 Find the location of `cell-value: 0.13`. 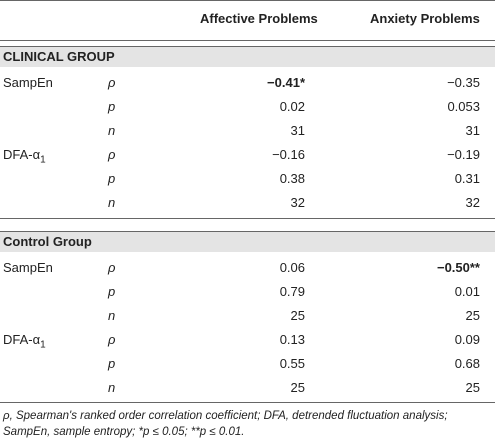

cell-value: 0.13 is located at coordinates (292, 339).